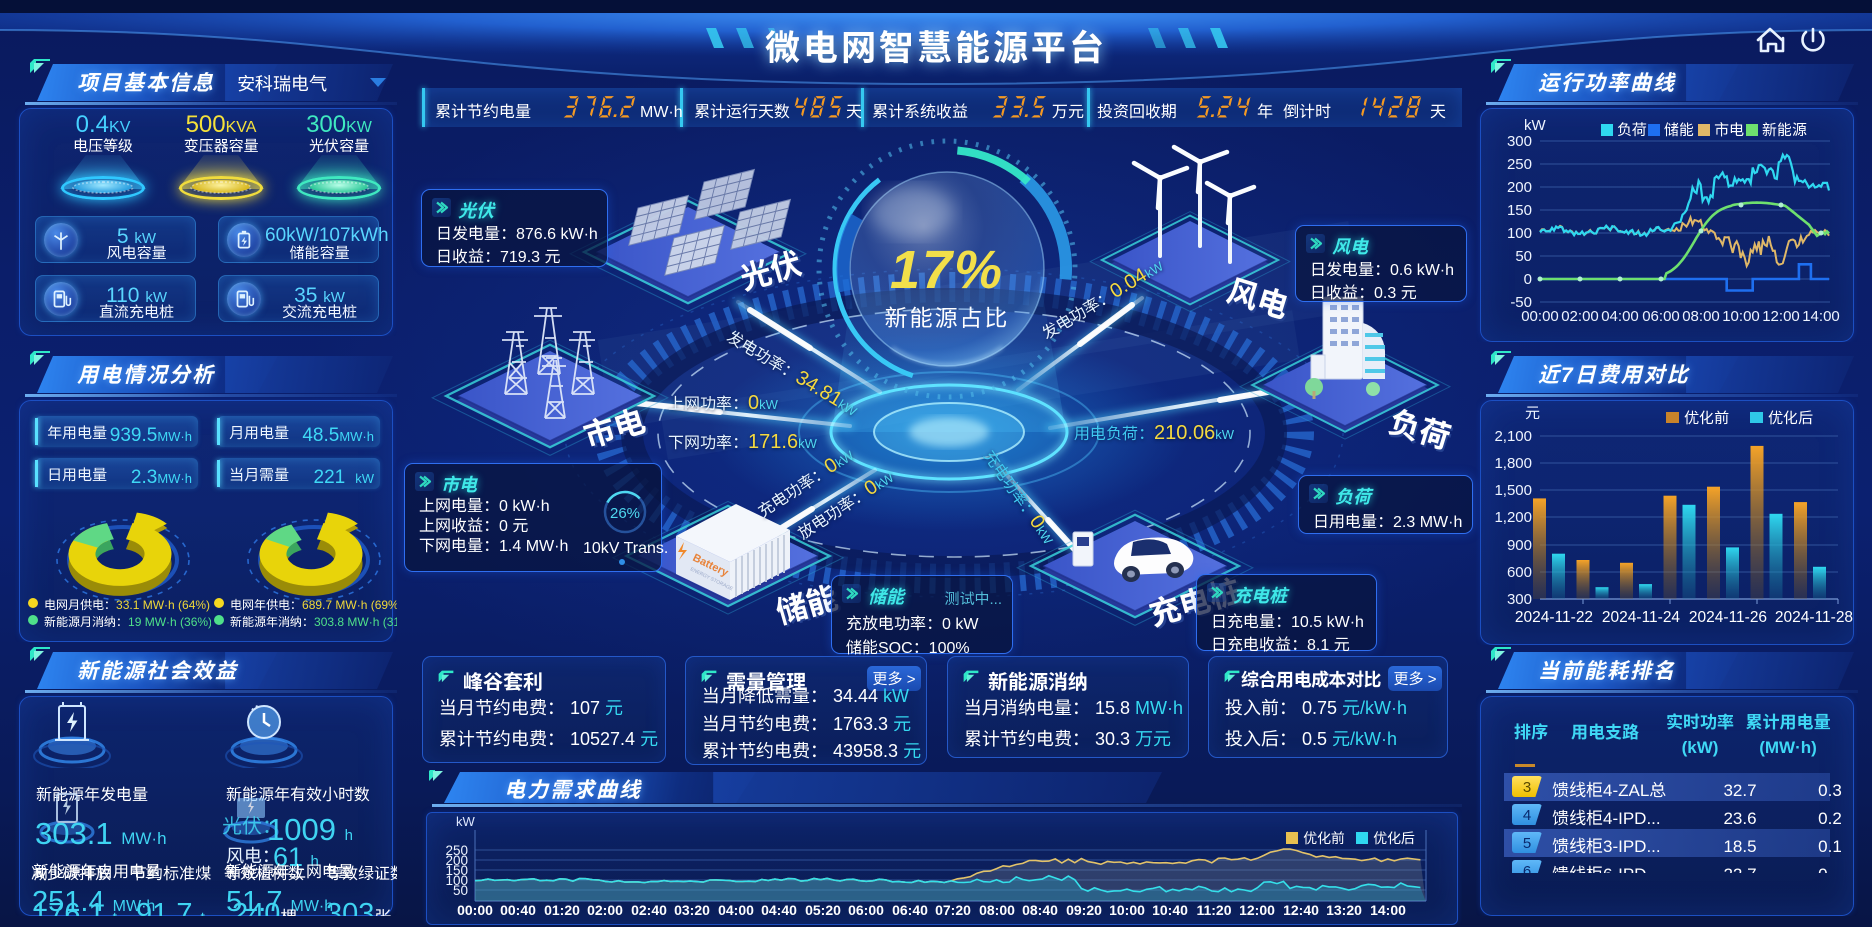  I want to click on svg-text: 600, so click(1519, 571).